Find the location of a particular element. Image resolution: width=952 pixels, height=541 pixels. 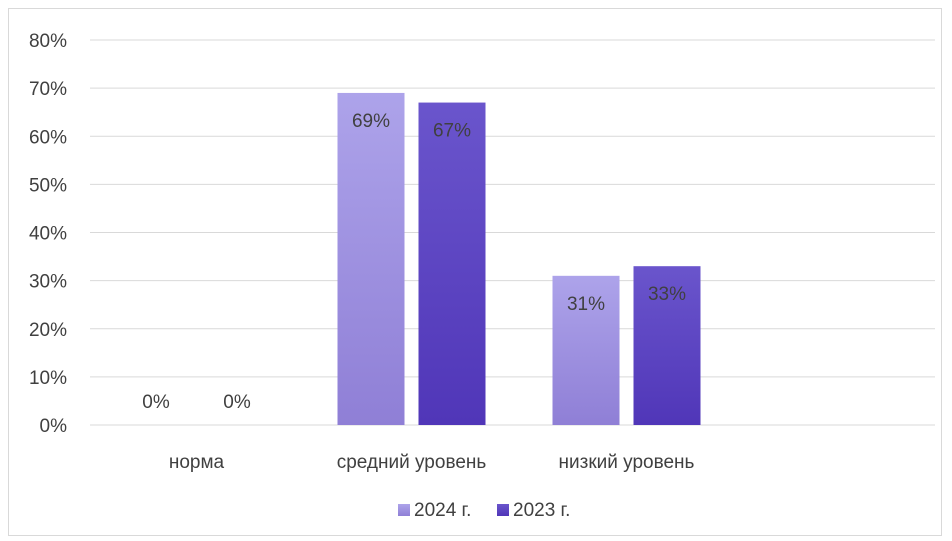

category-label: низкий уровень is located at coordinates (627, 462).